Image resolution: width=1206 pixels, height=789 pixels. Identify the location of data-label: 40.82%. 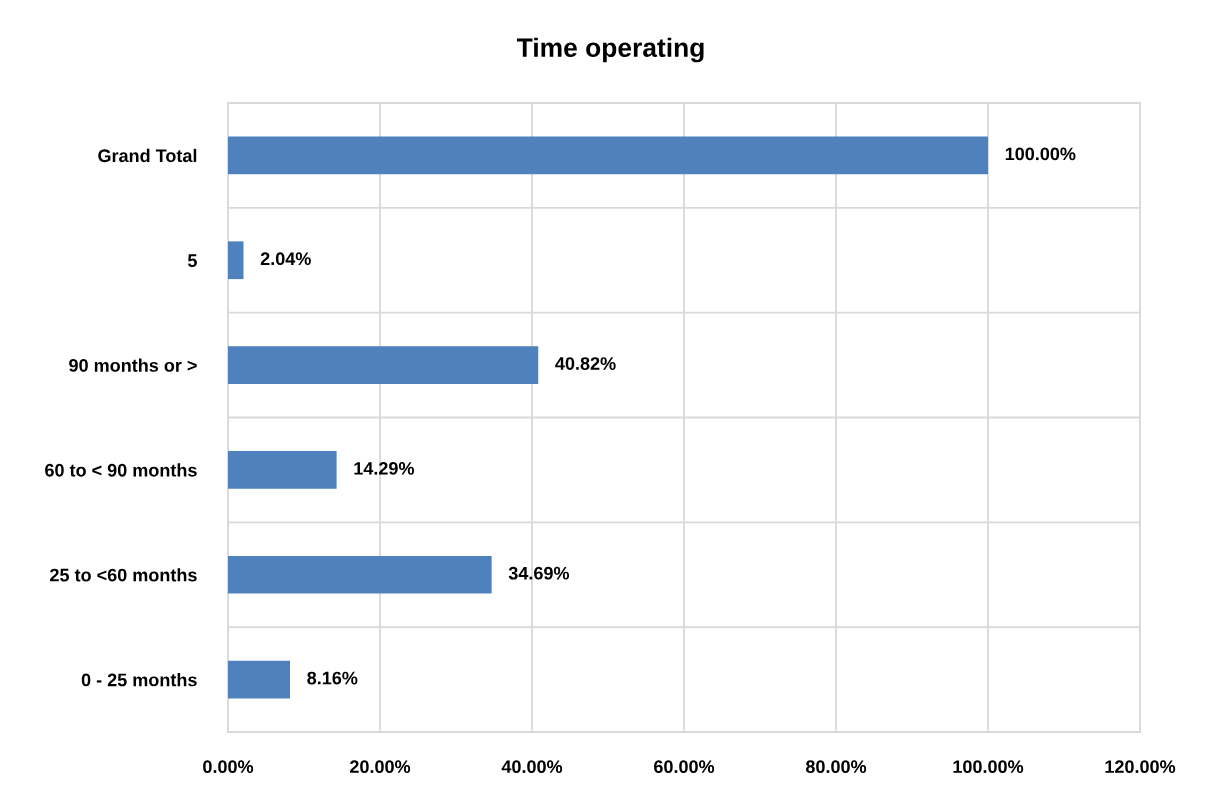
(585, 363).